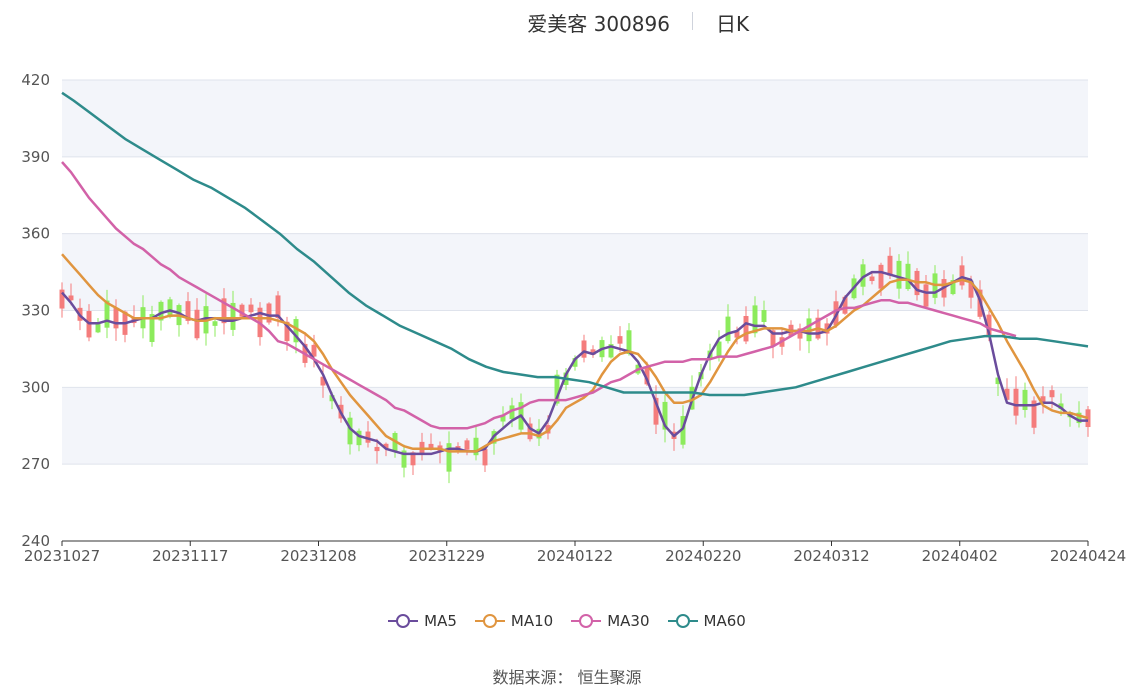  Describe the element at coordinates (610, 621) in the screenshot. I see `legend-item-ma30: MA30` at that location.